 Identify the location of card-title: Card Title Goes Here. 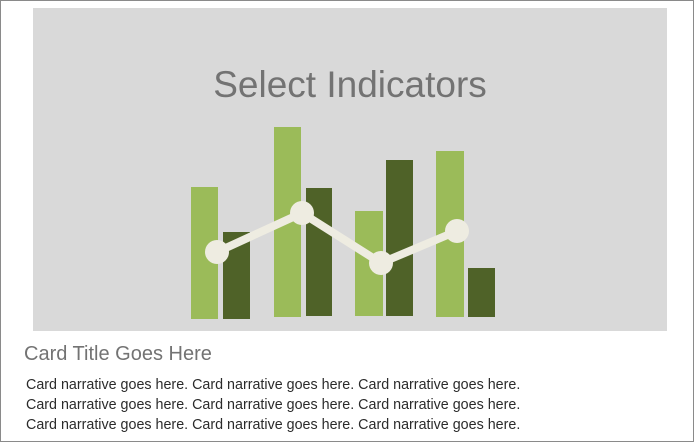
(118, 354).